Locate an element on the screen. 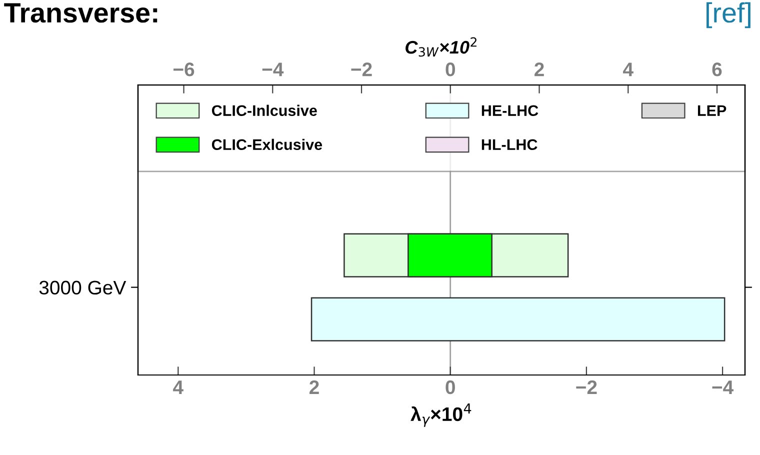 The image size is (760, 455). x-tick-label: 4 is located at coordinates (178, 387).